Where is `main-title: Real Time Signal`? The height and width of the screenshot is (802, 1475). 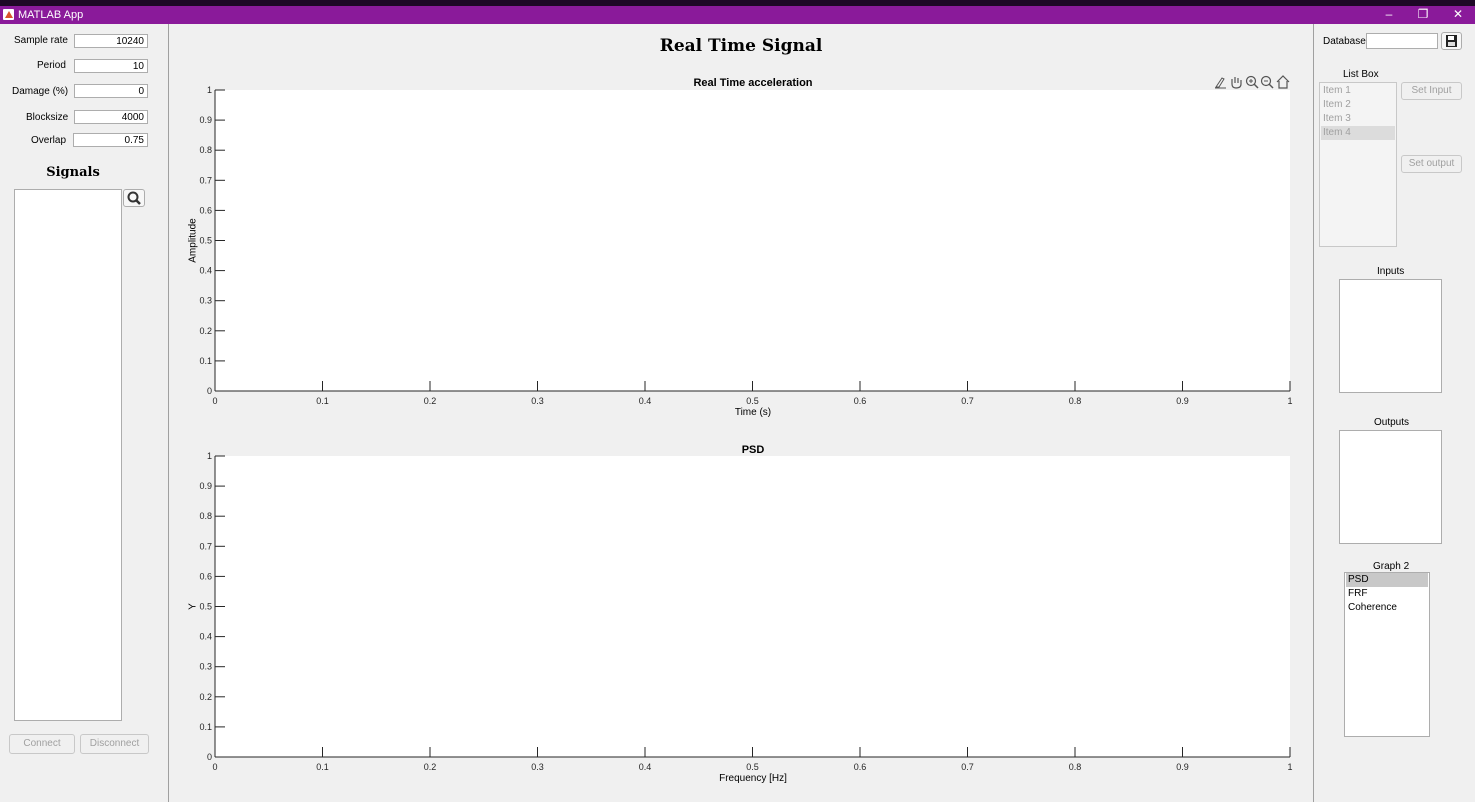 main-title: Real Time Signal is located at coordinates (741, 46).